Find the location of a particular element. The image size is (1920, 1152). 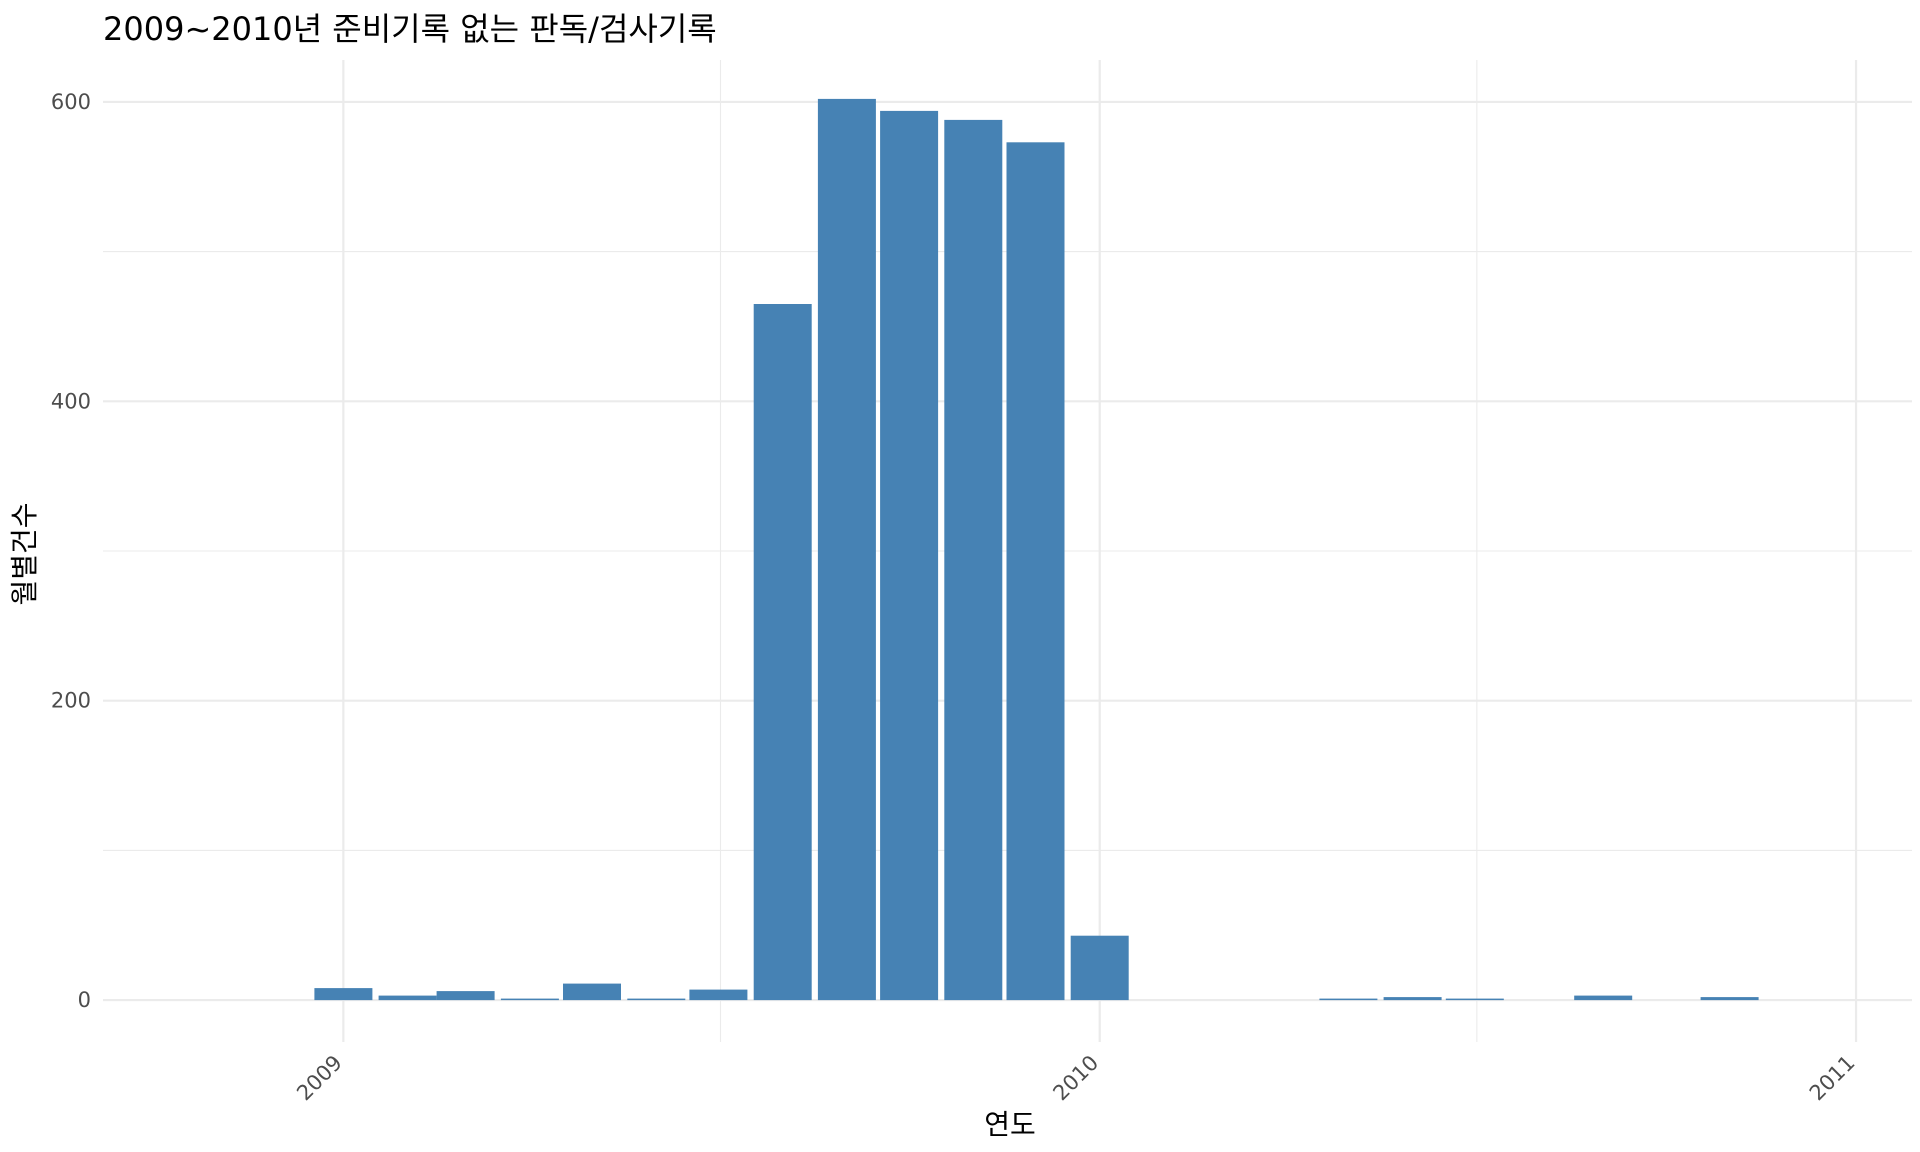

y-axis-tick-labels: 0 200 400 600 is located at coordinates (71, 551).